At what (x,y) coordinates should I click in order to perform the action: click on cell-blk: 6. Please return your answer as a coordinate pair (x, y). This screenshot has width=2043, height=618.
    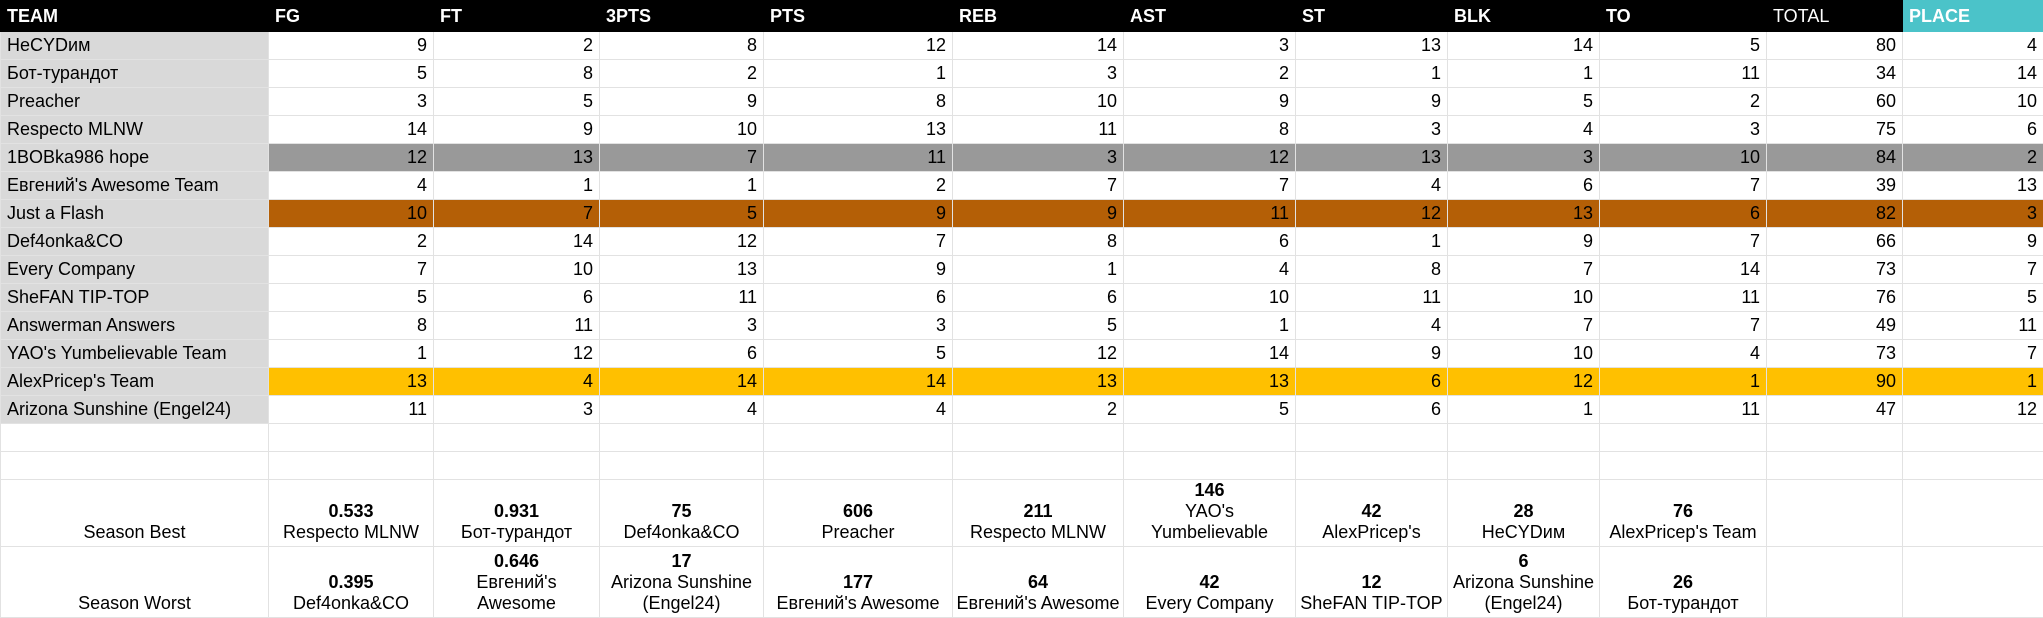
    Looking at the image, I should click on (1524, 186).